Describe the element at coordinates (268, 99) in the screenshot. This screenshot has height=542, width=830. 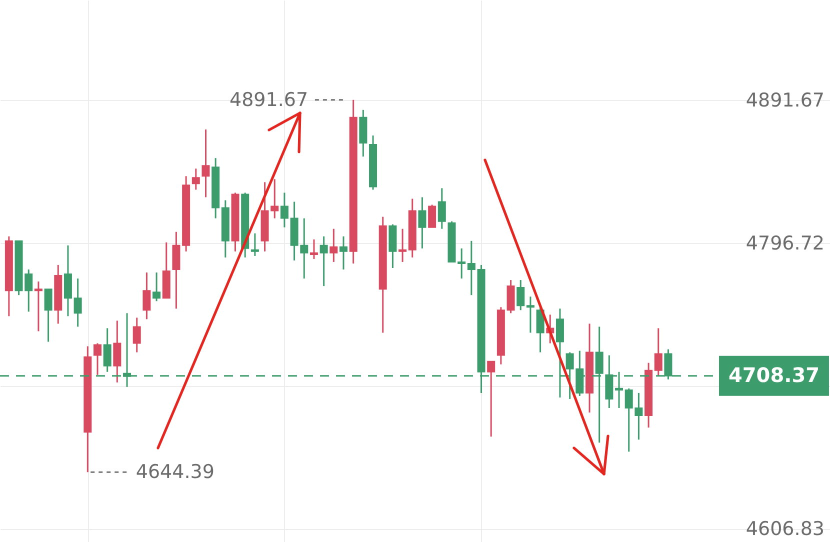
I see `annotation: 4891.67` at that location.